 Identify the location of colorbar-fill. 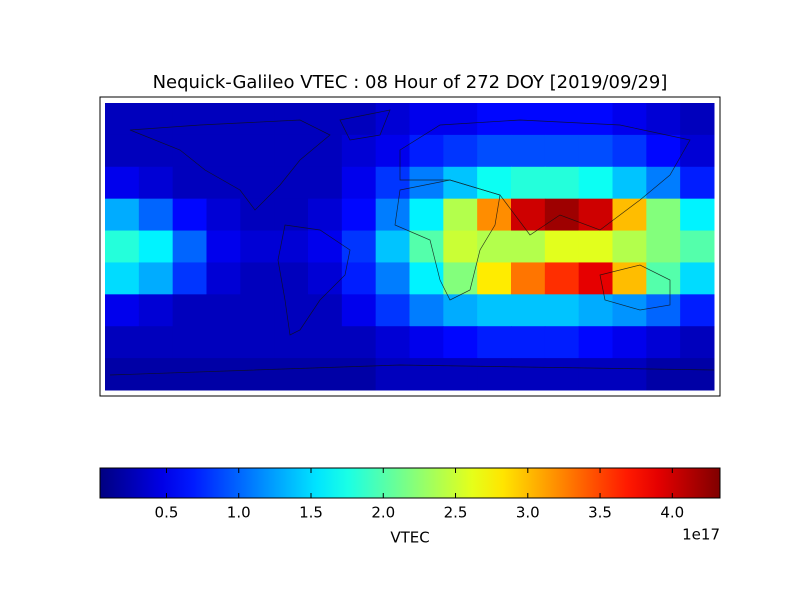
(410, 483).